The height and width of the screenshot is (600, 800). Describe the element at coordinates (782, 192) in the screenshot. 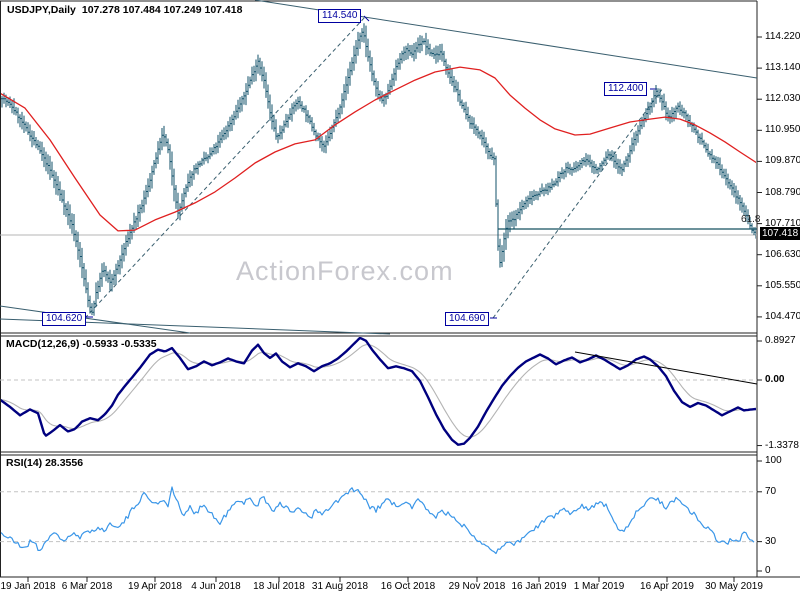

I see `price-tick-108.790: 108.790` at that location.